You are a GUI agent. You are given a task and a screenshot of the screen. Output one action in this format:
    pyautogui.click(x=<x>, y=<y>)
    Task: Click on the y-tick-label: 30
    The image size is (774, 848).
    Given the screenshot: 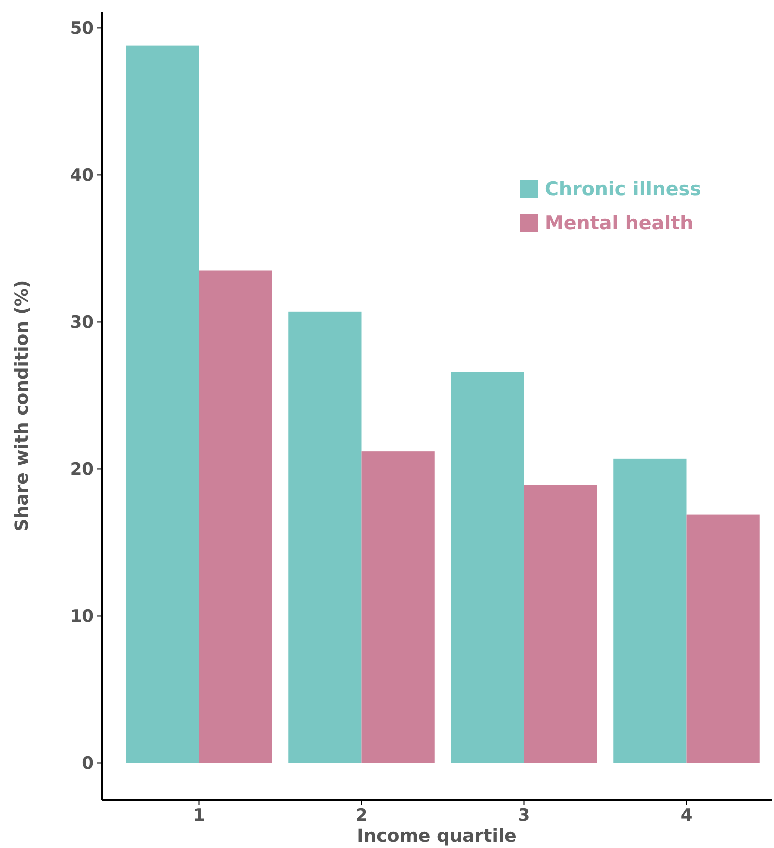 What is the action you would take?
    pyautogui.click(x=82, y=323)
    